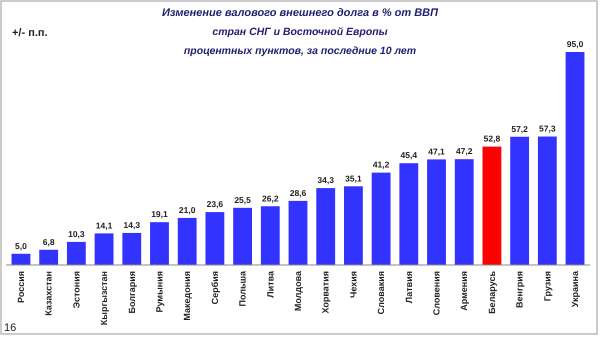 This screenshot has width=600, height=337. Describe the element at coordinates (104, 298) in the screenshot. I see `x-tick-label: Кыргызстан` at that location.